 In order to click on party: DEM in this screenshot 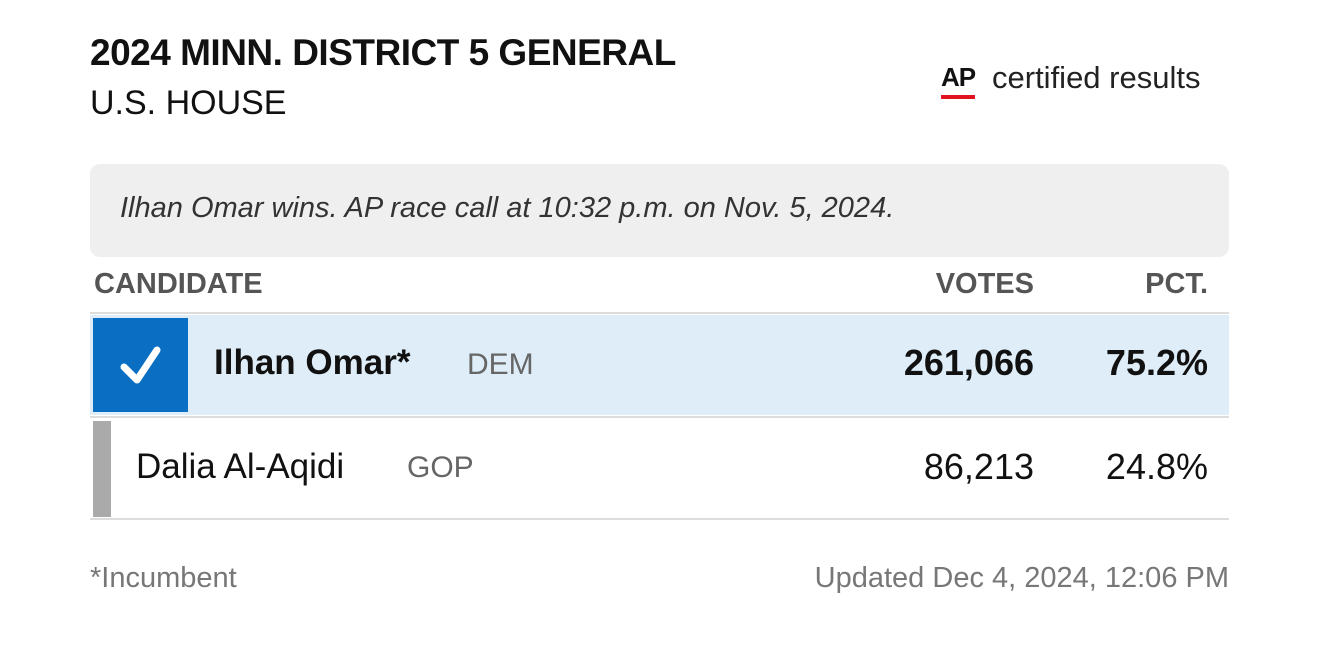, I will do `click(500, 364)`.